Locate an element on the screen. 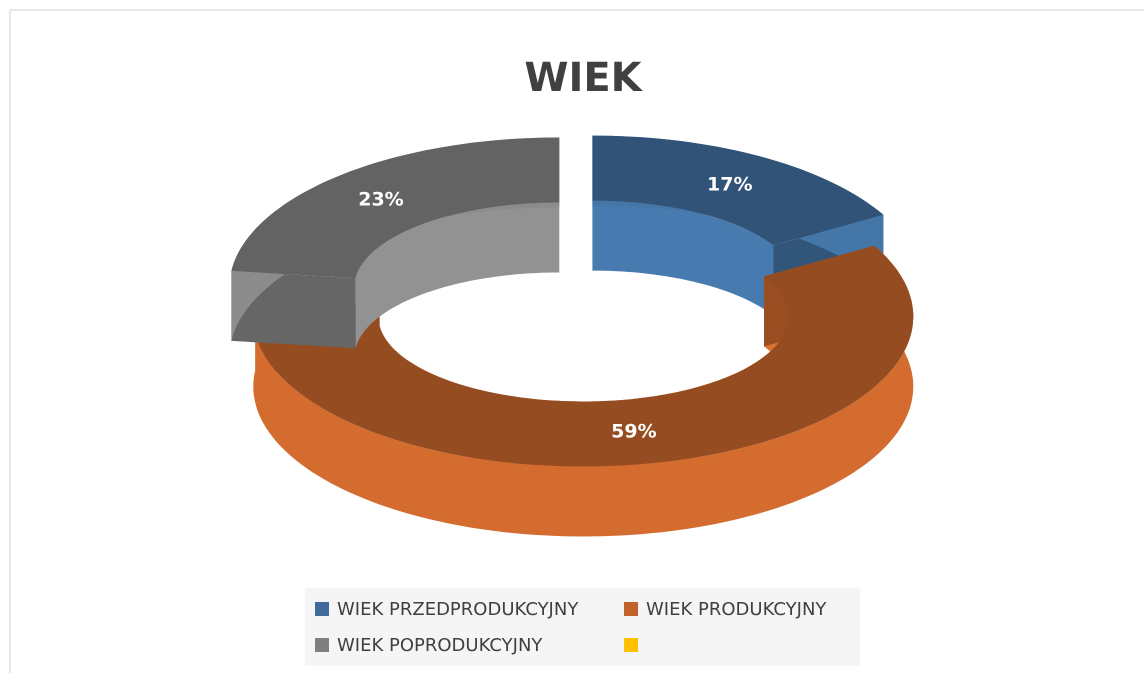  chart-title: WIEK is located at coordinates (583, 78).